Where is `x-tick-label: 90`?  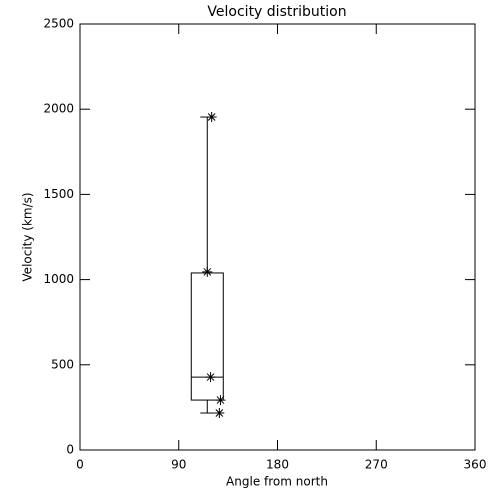
x-tick-label: 90 is located at coordinates (178, 465).